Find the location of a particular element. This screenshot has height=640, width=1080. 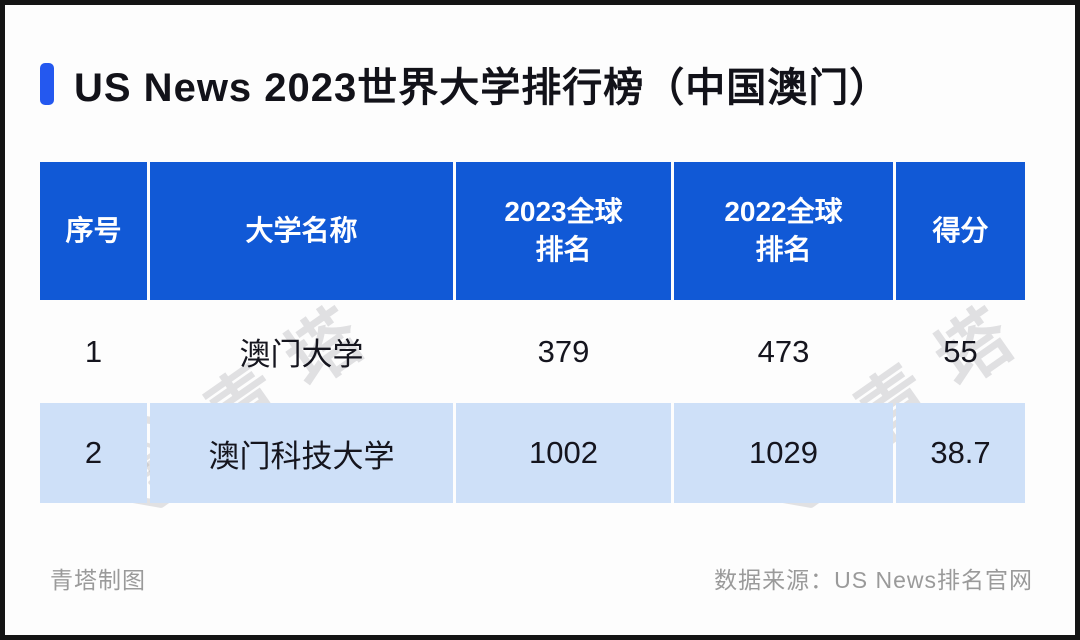

table-cell-rank-2022: 1029 is located at coordinates (783, 453).